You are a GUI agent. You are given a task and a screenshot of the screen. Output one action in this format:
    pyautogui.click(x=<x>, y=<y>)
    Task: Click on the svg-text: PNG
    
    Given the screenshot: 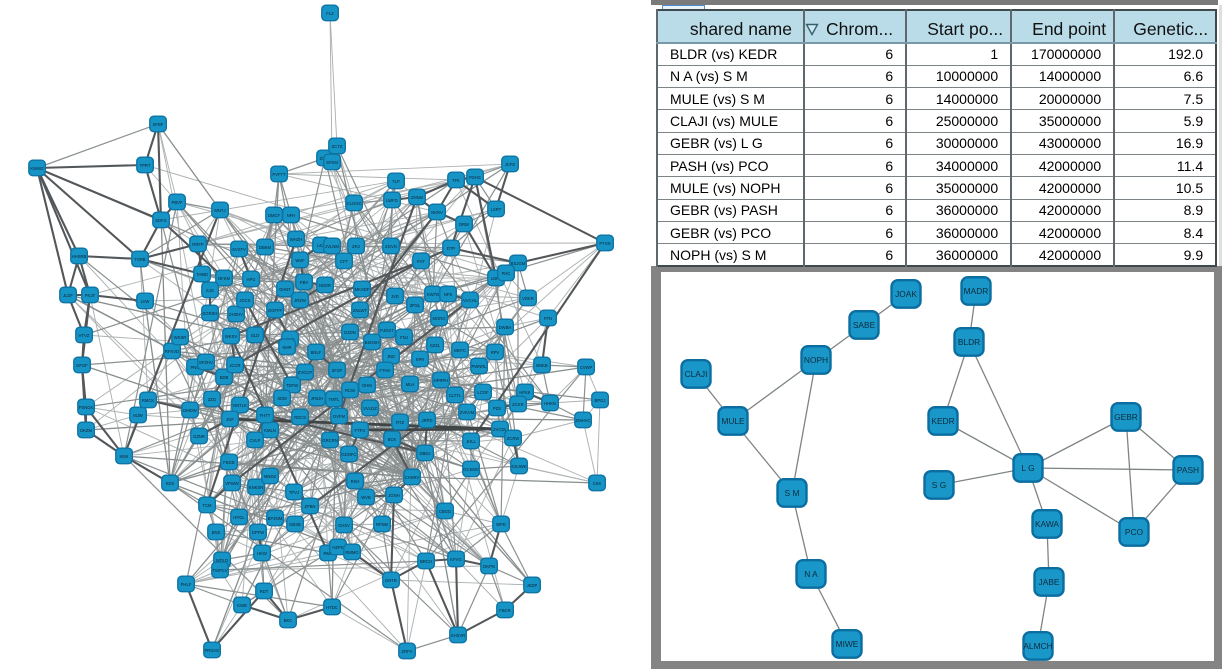 What is the action you would take?
    pyautogui.click(x=194, y=367)
    